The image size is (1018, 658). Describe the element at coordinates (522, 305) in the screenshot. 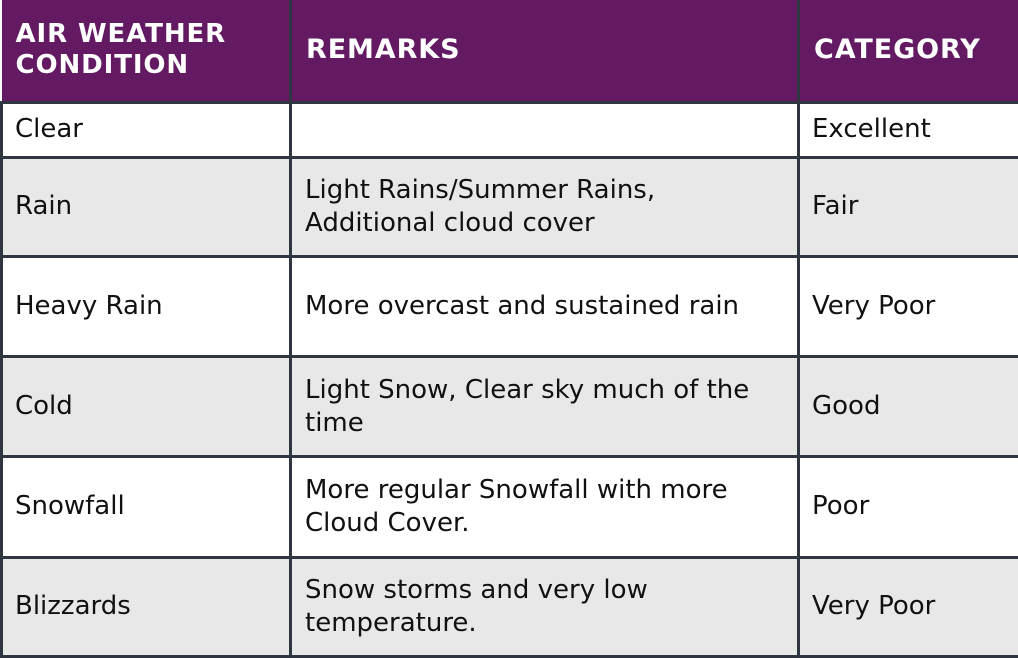

I see `cell-remarks-text: More overcast and sustained rain` at that location.